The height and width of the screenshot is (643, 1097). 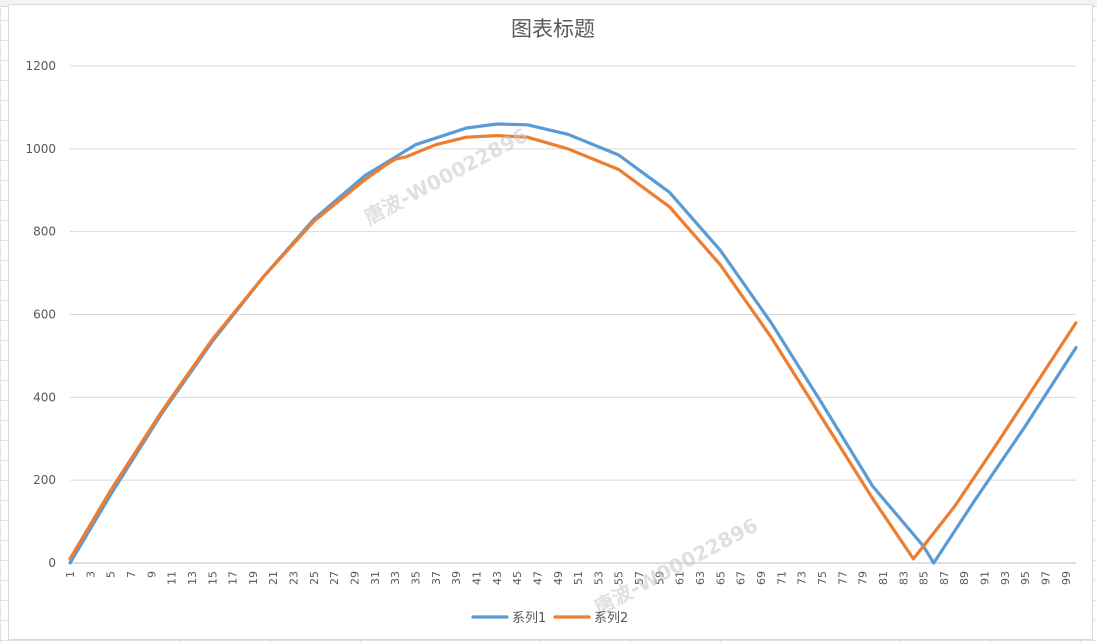 I want to click on x-tick-label: 53, so click(x=598, y=578).